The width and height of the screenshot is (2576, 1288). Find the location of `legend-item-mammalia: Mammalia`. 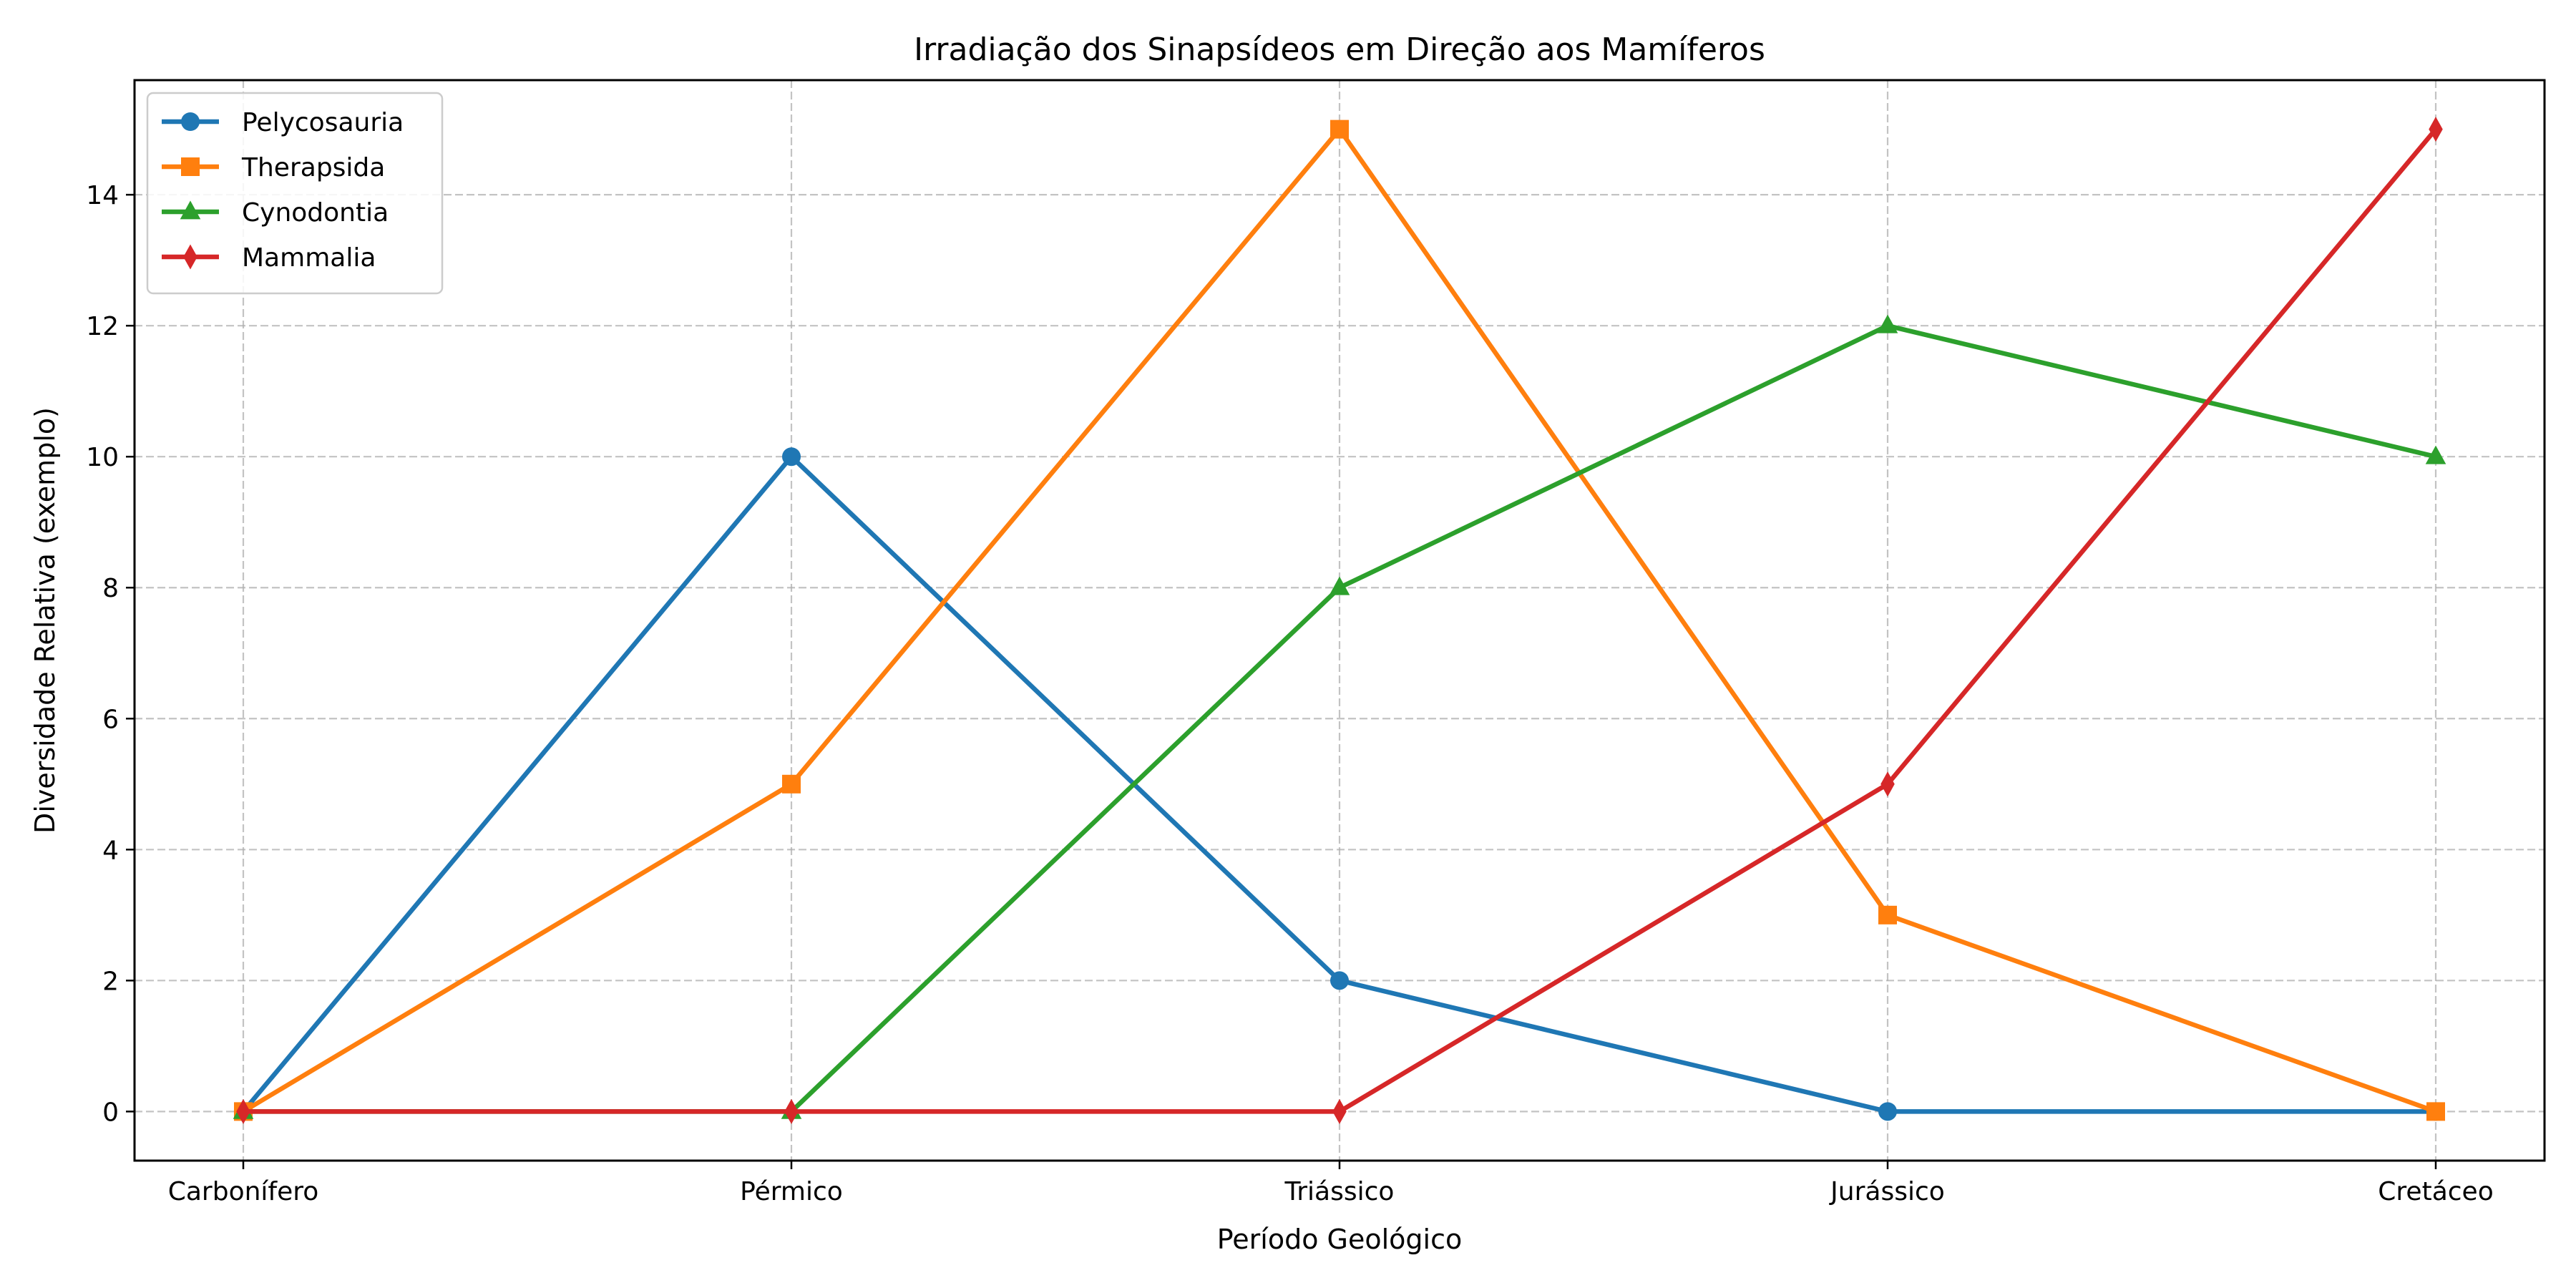

legend-item-mammalia: Mammalia is located at coordinates (269, 258).